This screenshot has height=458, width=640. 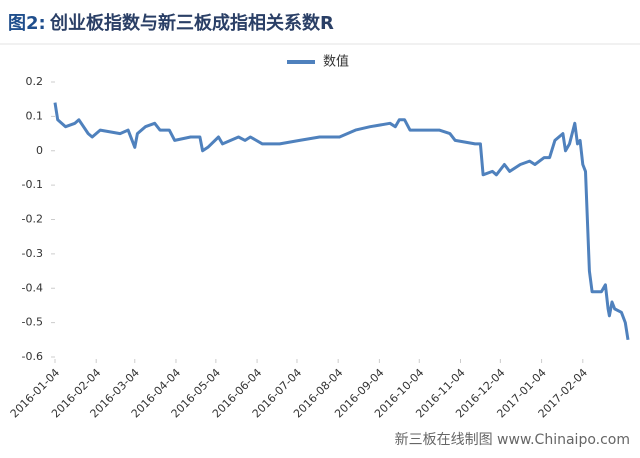 I want to click on figure-label: 图2:, so click(x=27, y=23).